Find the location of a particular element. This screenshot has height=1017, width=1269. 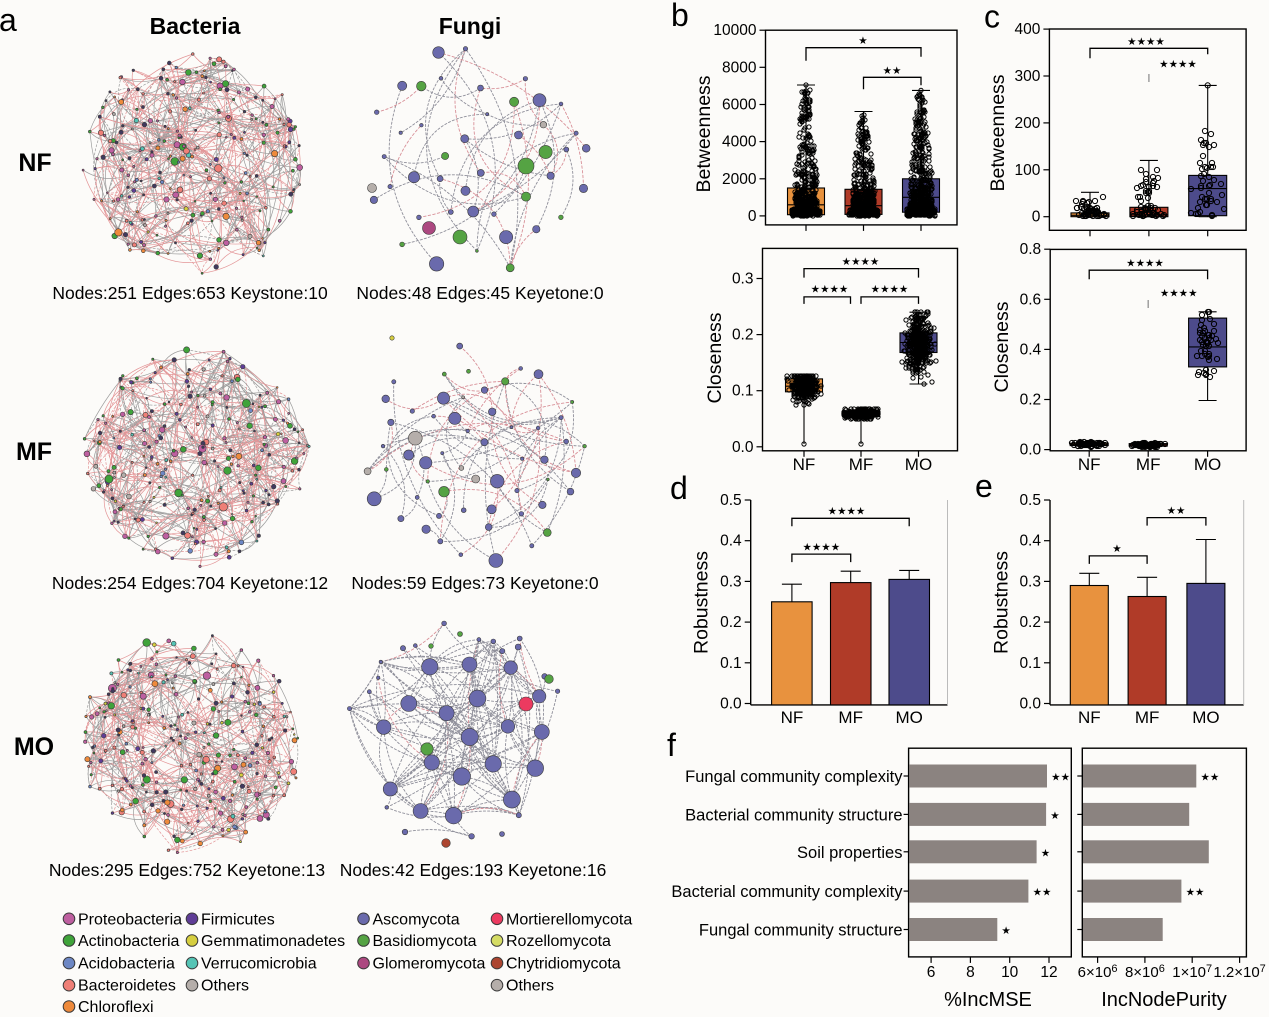

svg-text: Glomeromycota is located at coordinates (429, 964).